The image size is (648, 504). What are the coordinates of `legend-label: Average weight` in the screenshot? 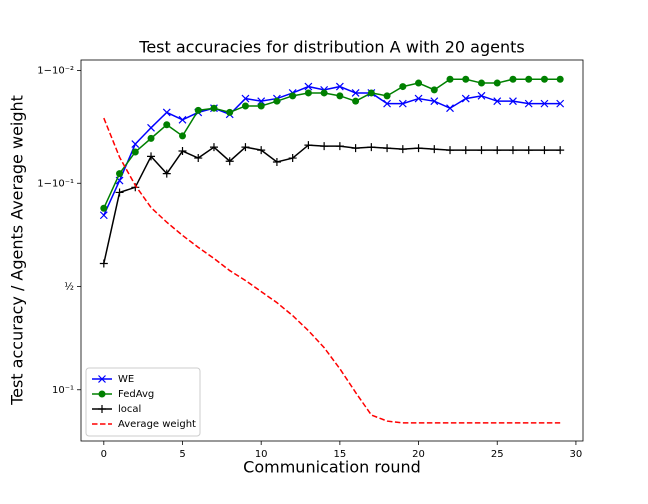 It's located at (157, 424).